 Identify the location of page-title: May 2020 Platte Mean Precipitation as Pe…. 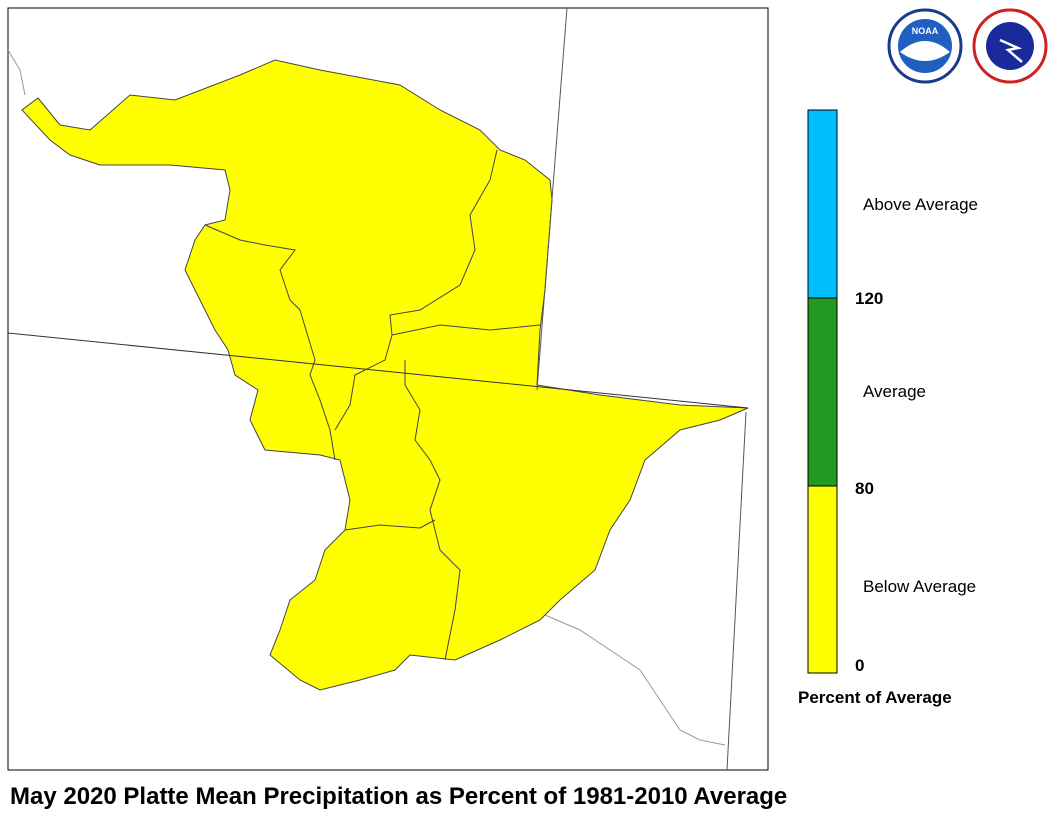
(398, 796).